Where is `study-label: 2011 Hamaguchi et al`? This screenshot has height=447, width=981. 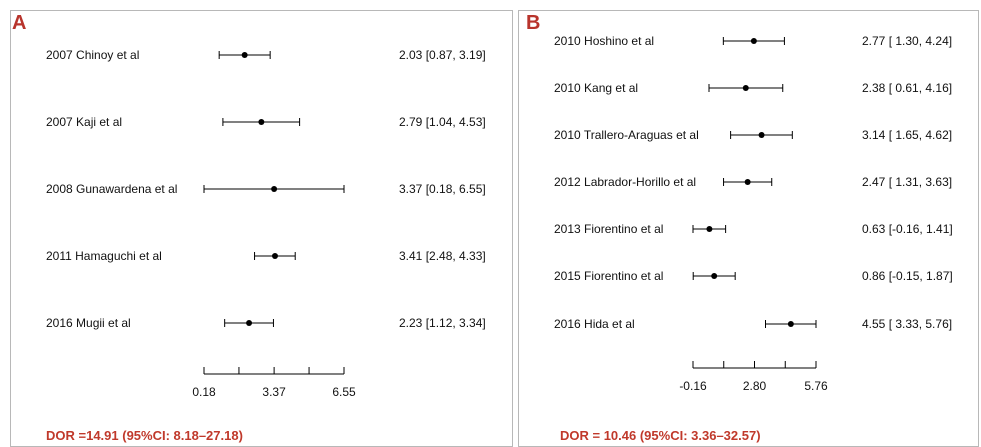 study-label: 2011 Hamaguchi et al is located at coordinates (104, 256).